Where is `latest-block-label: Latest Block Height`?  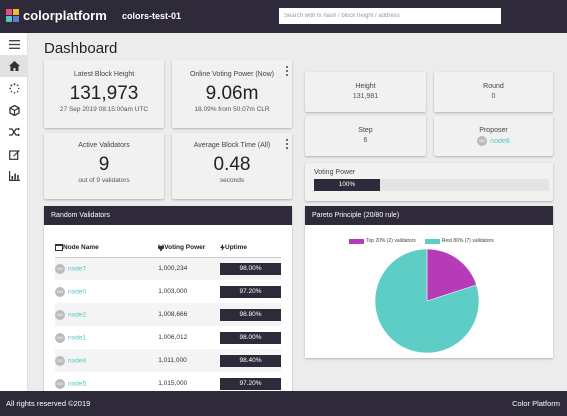 latest-block-label: Latest Block Height is located at coordinates (104, 74).